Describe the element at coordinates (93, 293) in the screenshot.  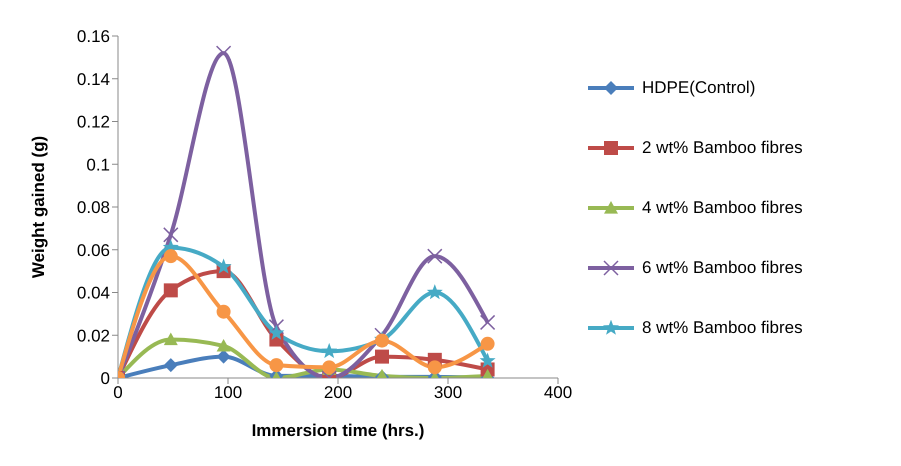
I see `y-tick-label: 0.04` at that location.